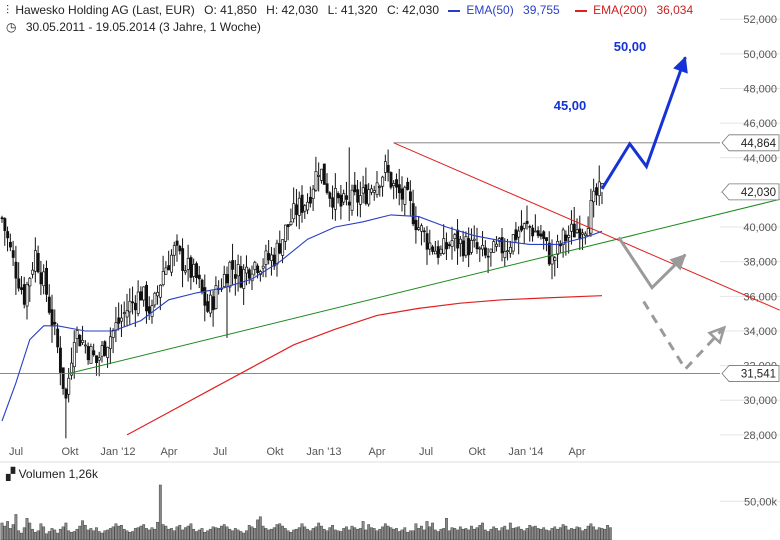 The image size is (780, 540). What do you see at coordinates (652, 263) in the screenshot?
I see `pullback-arrow` at bounding box center [652, 263].